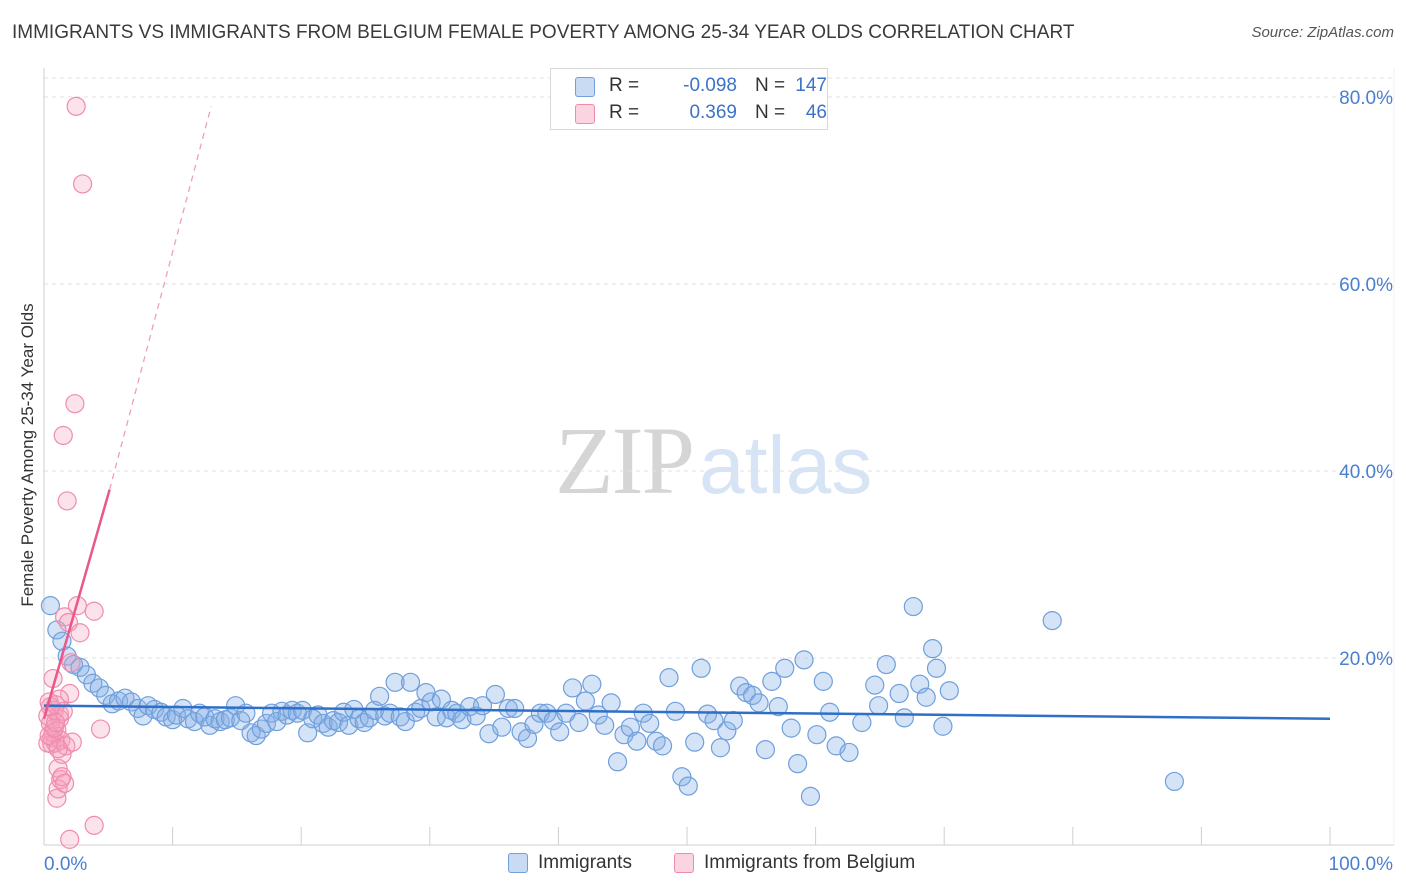 Image resolution: width=1406 pixels, height=892 pixels. I want to click on watermark: ZIPatlas, so click(713, 460).